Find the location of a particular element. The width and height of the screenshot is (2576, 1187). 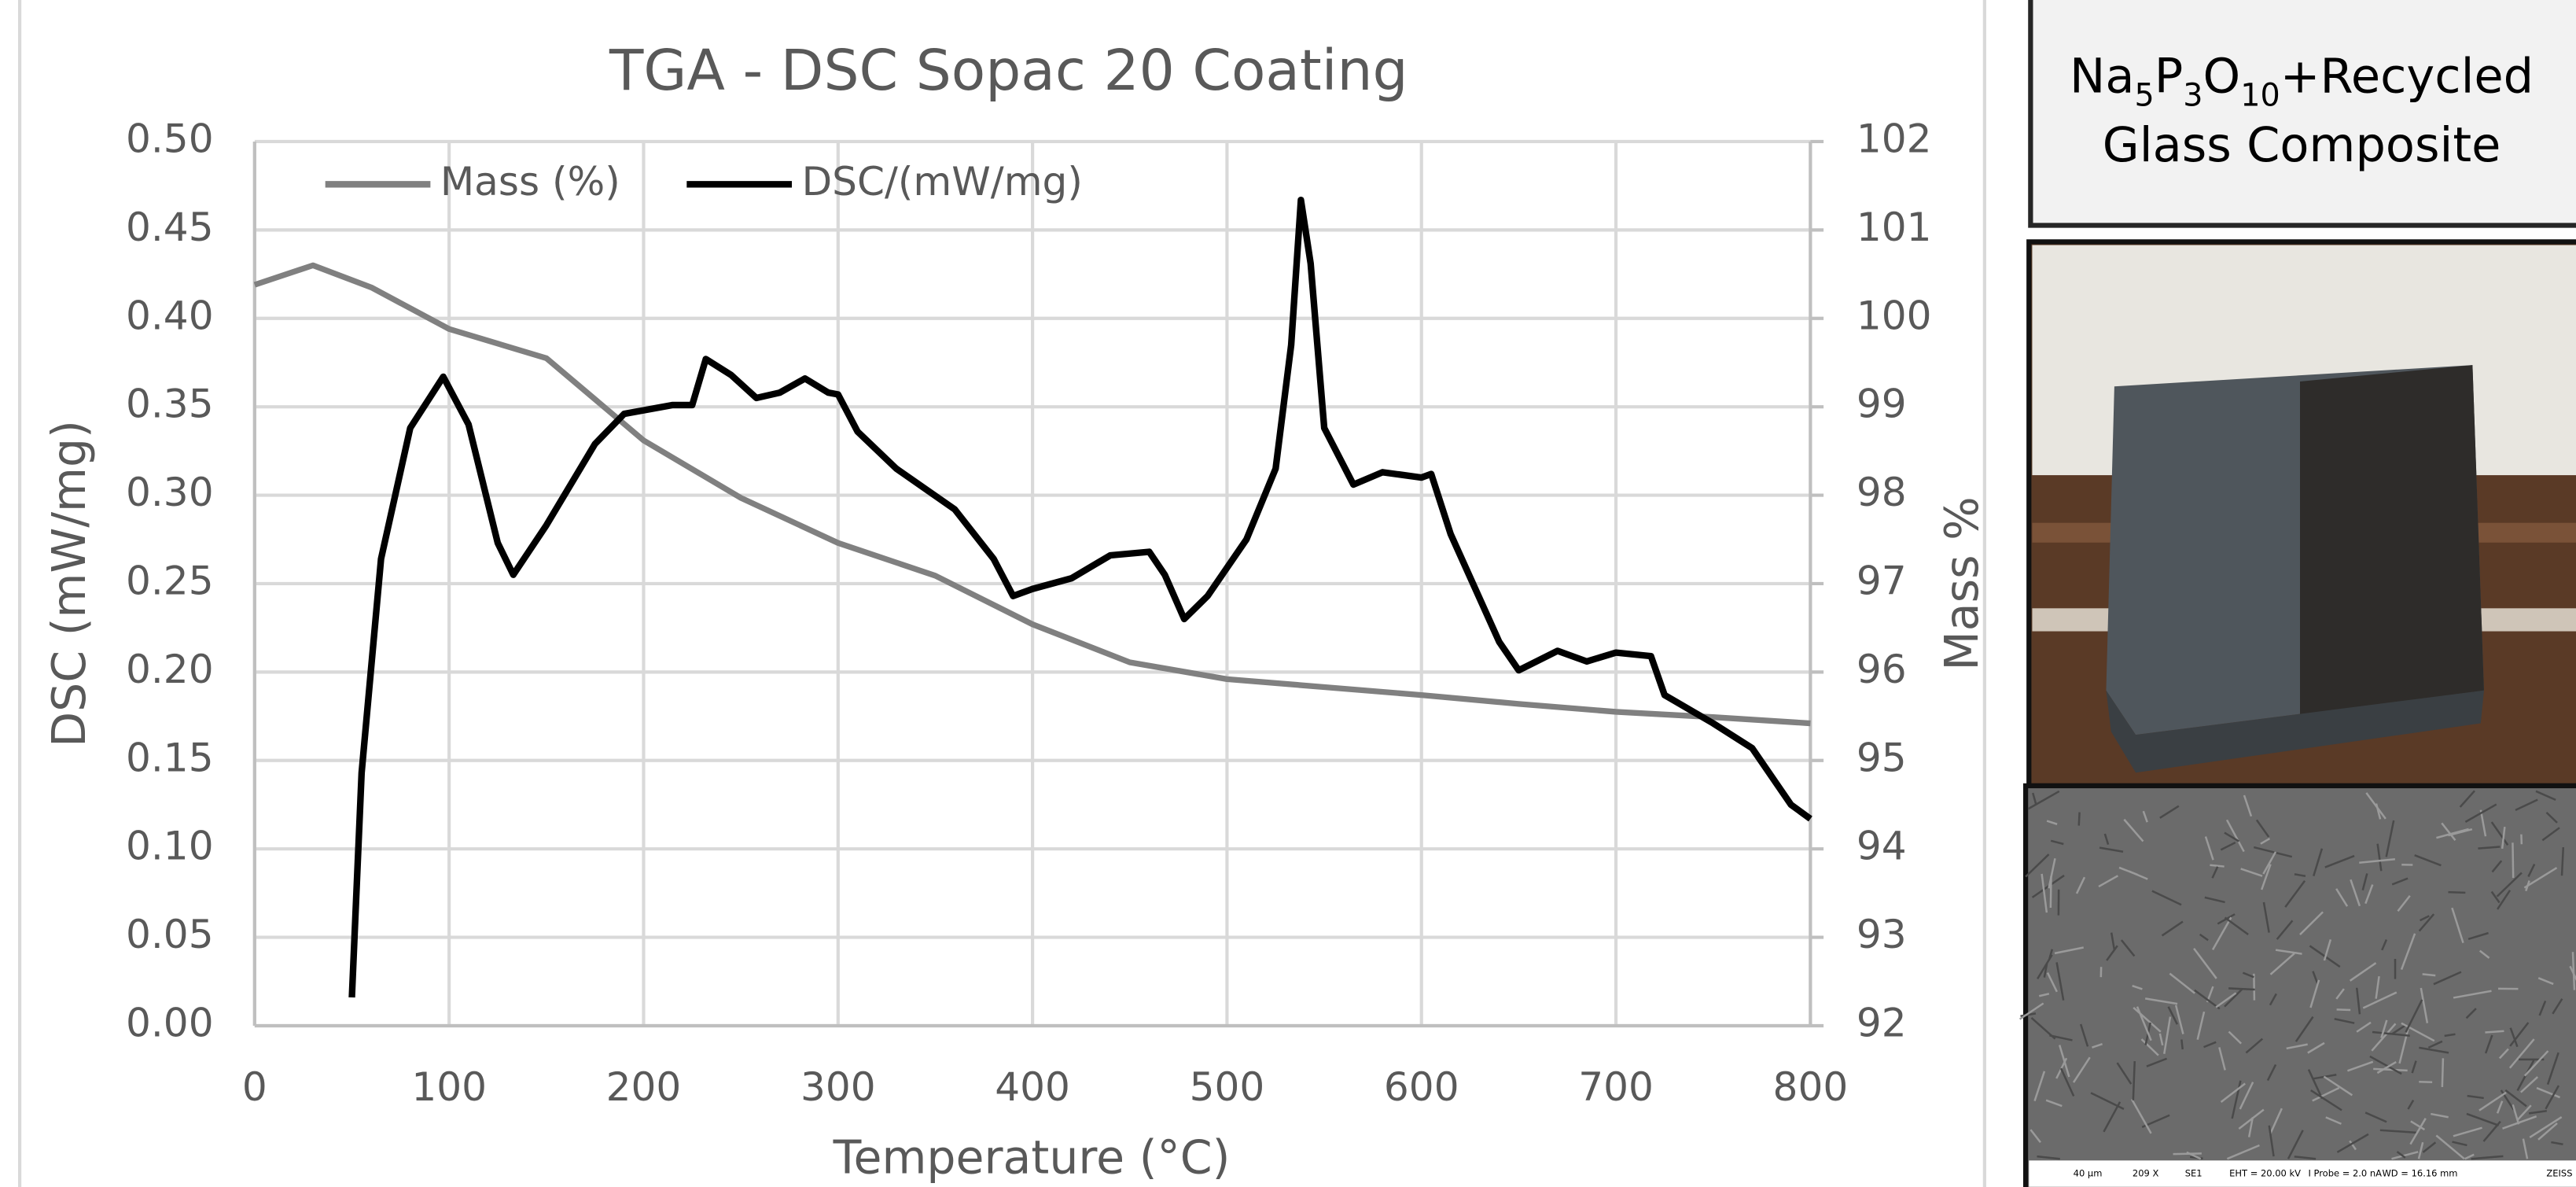

y-tick-label: 0.15 is located at coordinates (170, 757).